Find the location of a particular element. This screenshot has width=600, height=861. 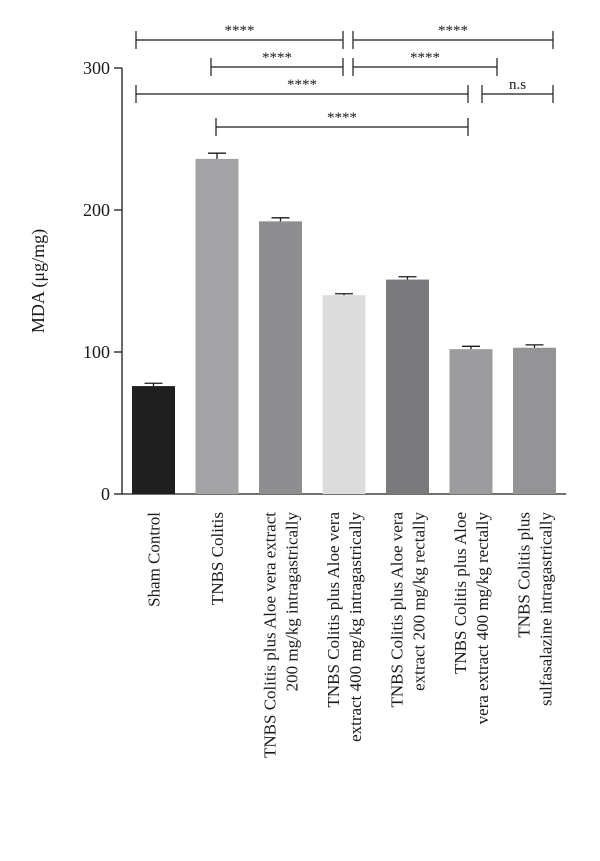

x-tick-label-line: 200 mg/kg intragastrically is located at coordinates (292, 602).